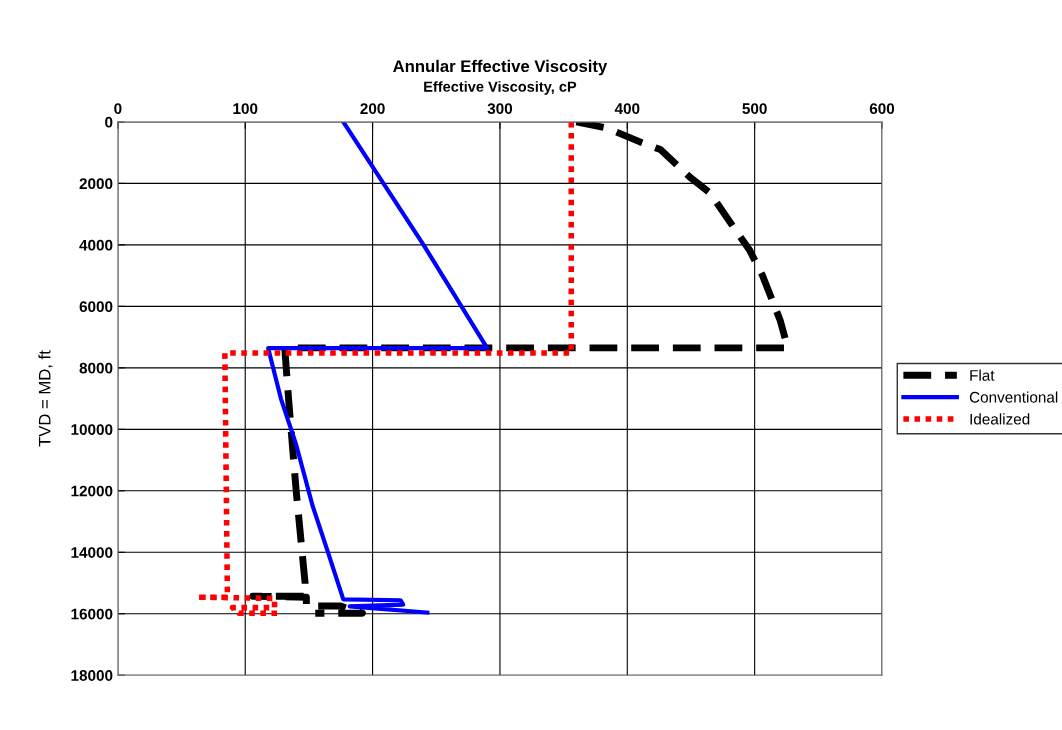  What do you see at coordinates (1013, 397) in the screenshot?
I see `legend-label: Conventional` at bounding box center [1013, 397].